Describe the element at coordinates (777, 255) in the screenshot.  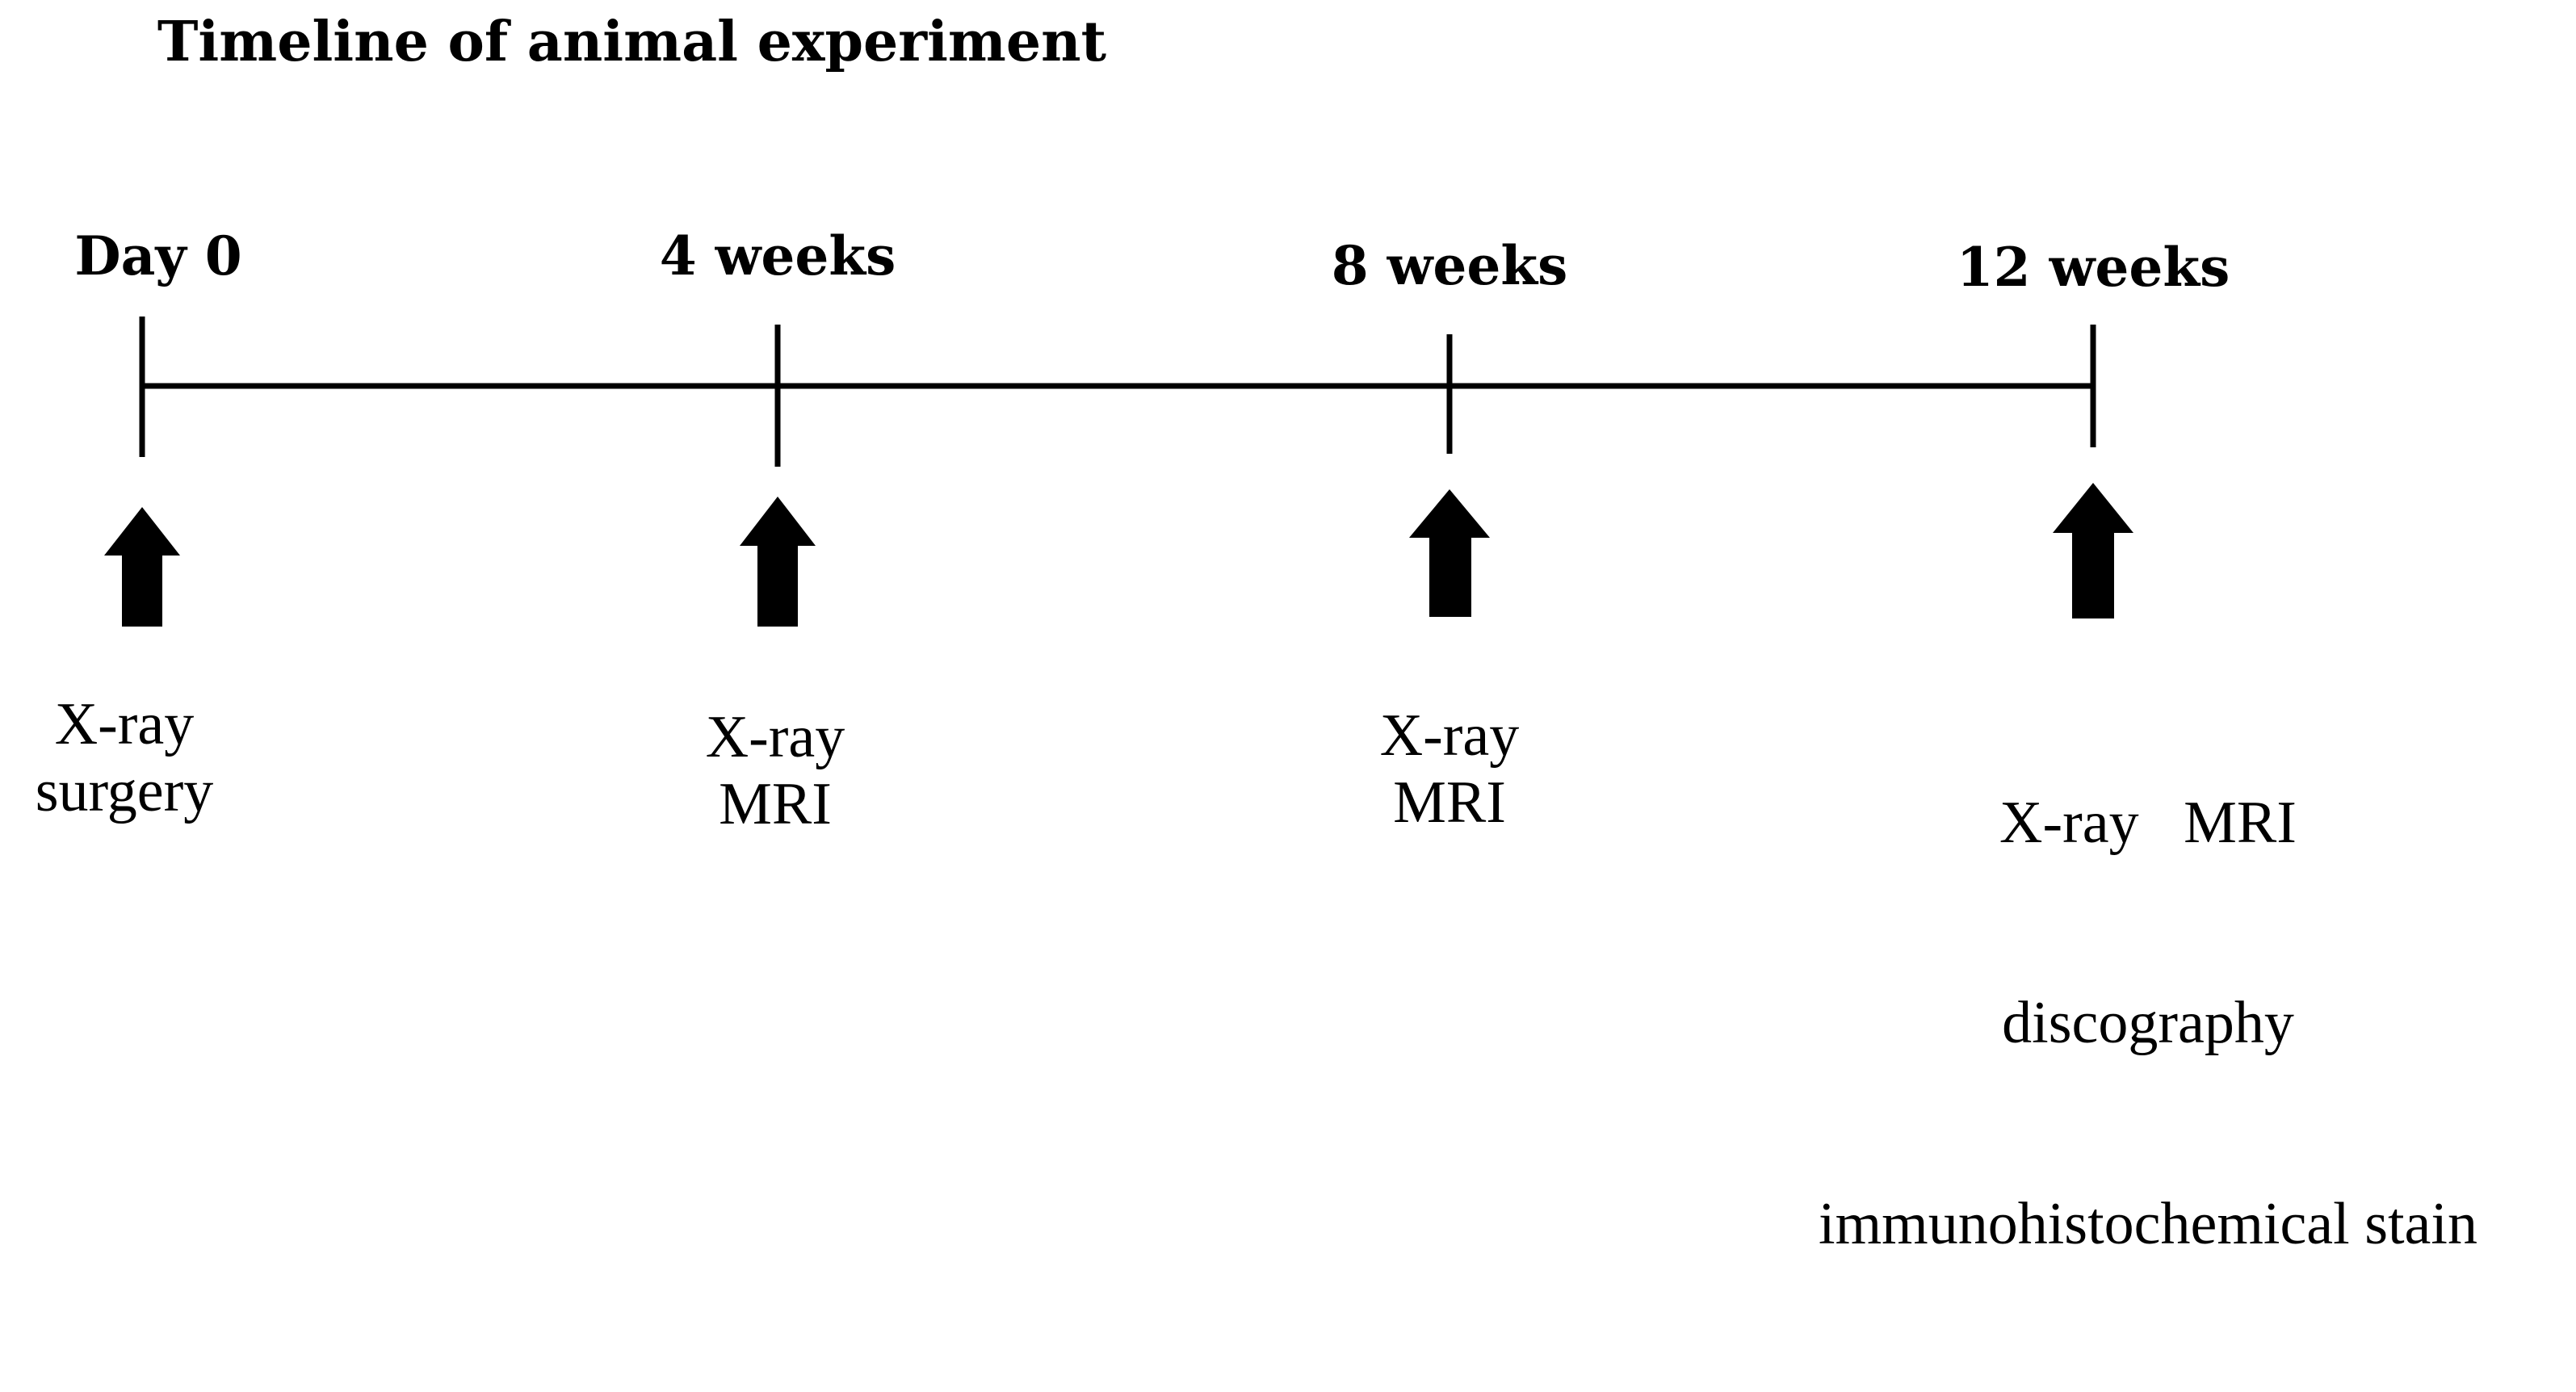
I see `timepoint-label-4-weeks: 4 weeks` at that location.